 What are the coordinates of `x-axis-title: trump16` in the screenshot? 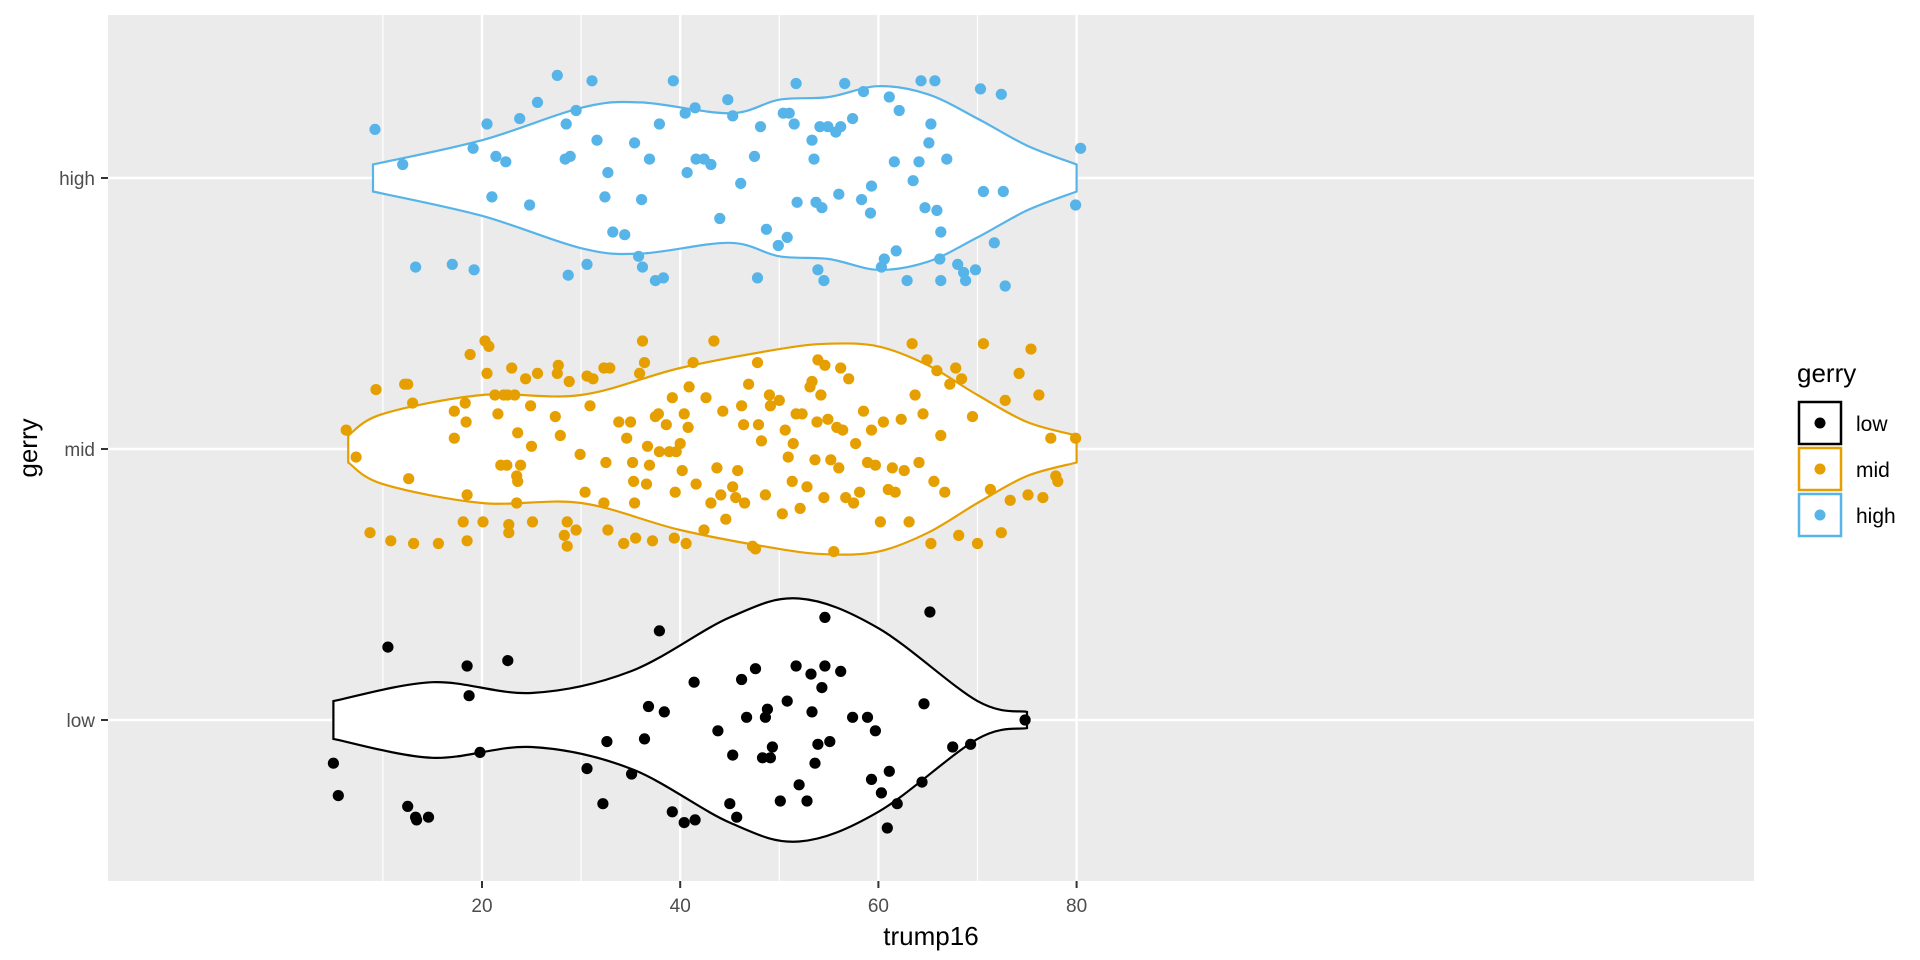 It's located at (930, 936).